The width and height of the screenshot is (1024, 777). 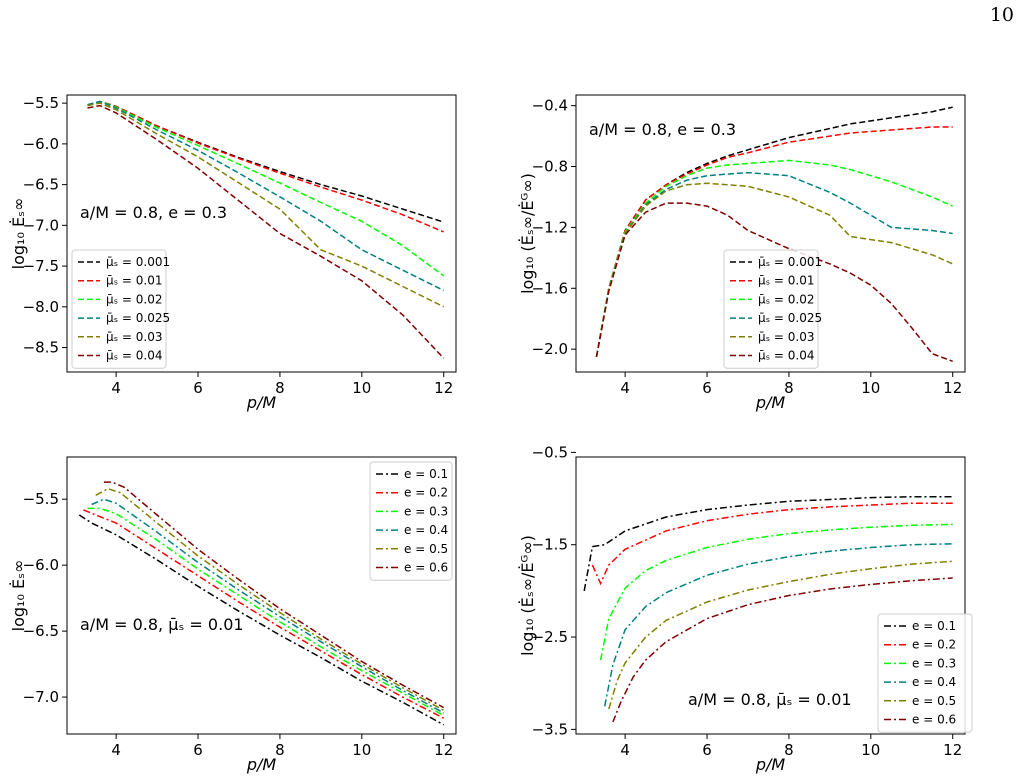 What do you see at coordinates (153, 212) in the screenshot?
I see `annotation: a/M = 0.8, e = 0.3` at bounding box center [153, 212].